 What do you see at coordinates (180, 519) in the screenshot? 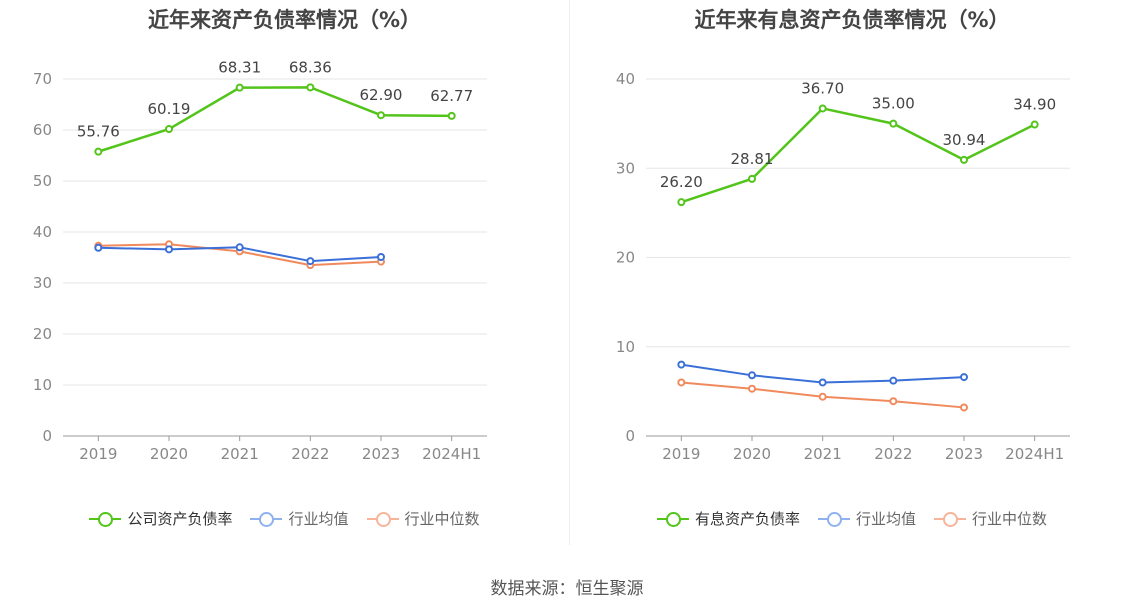
I see `legend-label: 公司资产负债率` at bounding box center [180, 519].